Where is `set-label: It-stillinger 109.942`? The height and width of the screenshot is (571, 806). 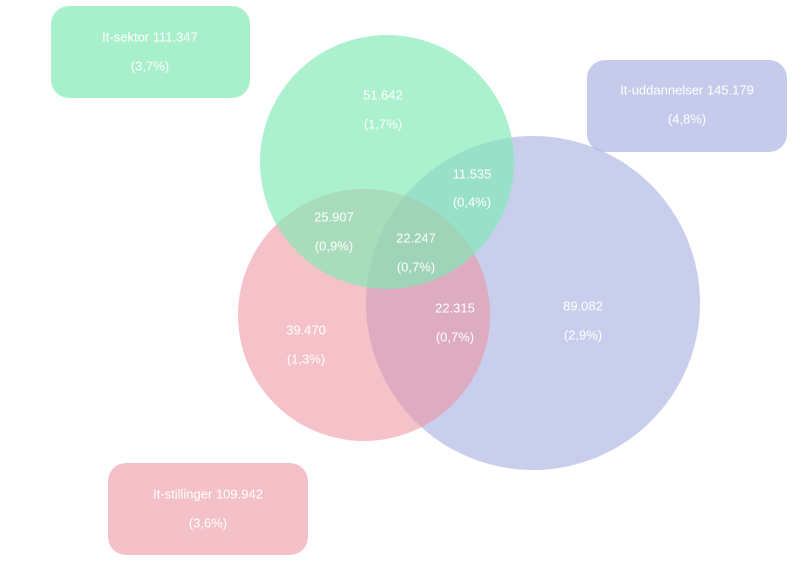 set-label: It-stillinger 109.942 is located at coordinates (208, 493).